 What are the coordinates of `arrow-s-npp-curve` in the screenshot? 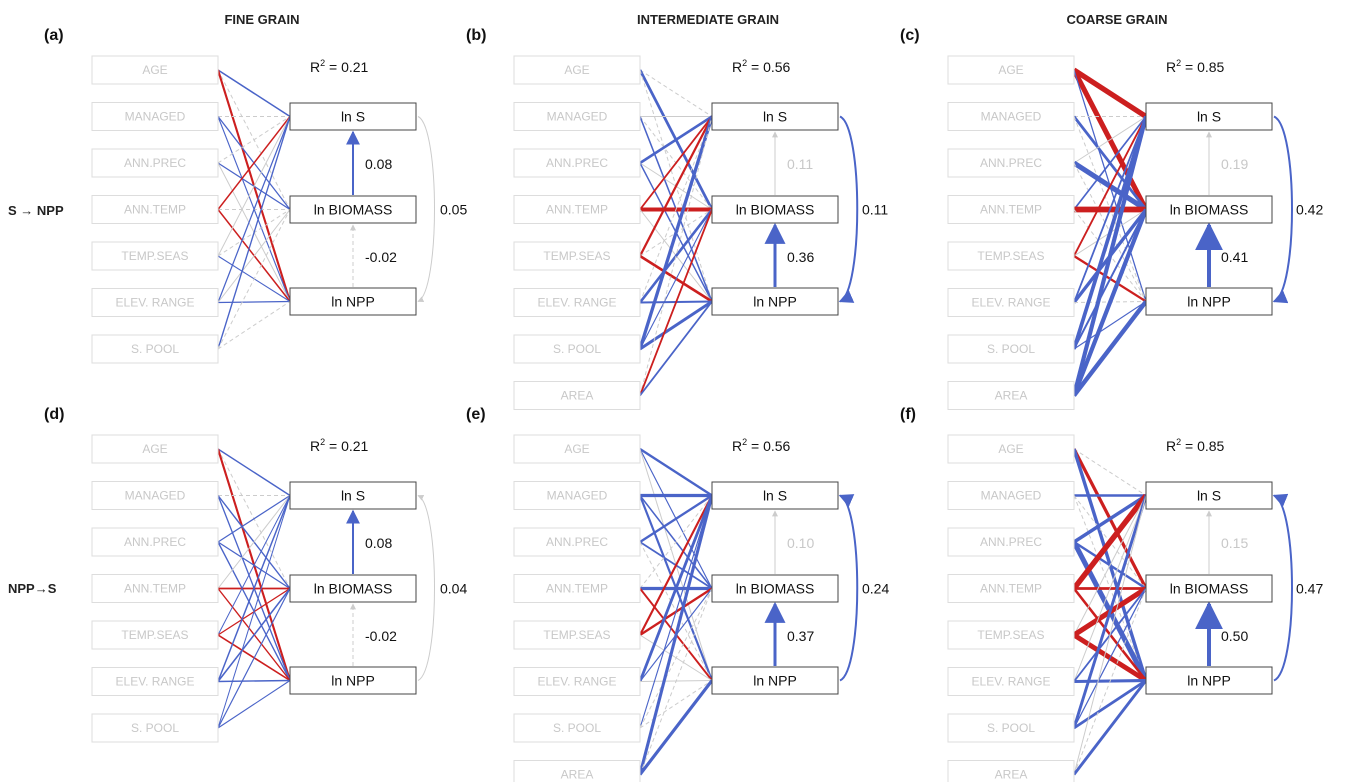 It's located at (426, 209).